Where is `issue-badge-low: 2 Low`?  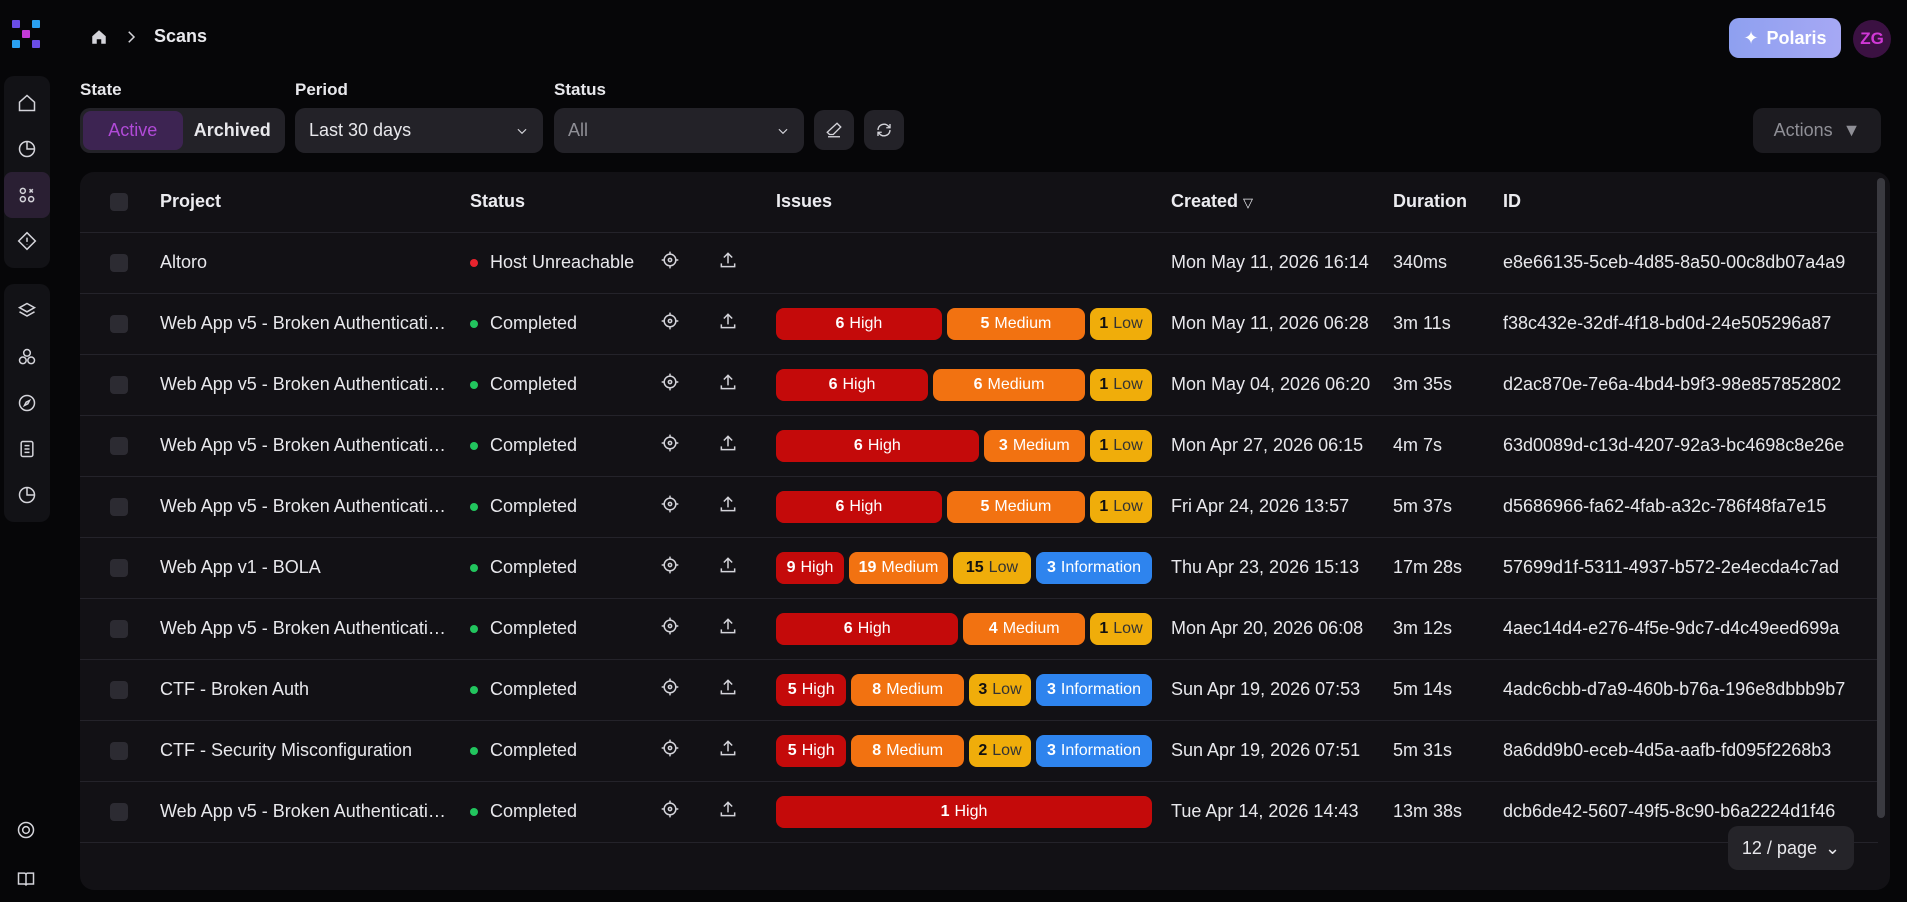
issue-badge-low: 2 Low is located at coordinates (1000, 750).